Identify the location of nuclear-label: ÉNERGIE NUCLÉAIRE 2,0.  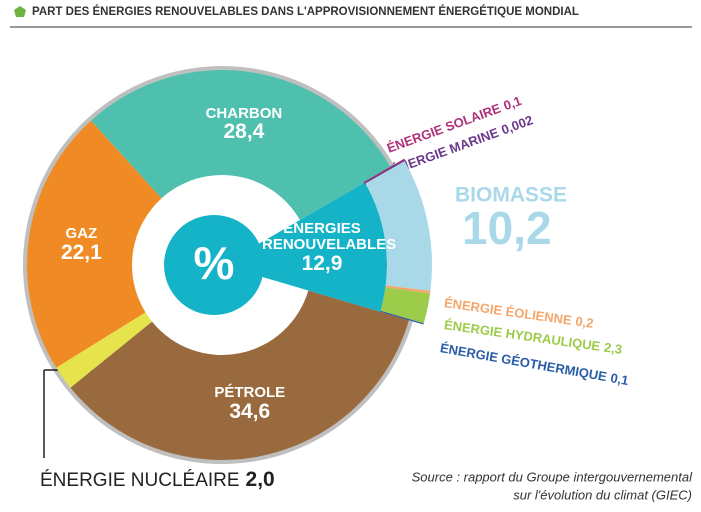
(157, 480).